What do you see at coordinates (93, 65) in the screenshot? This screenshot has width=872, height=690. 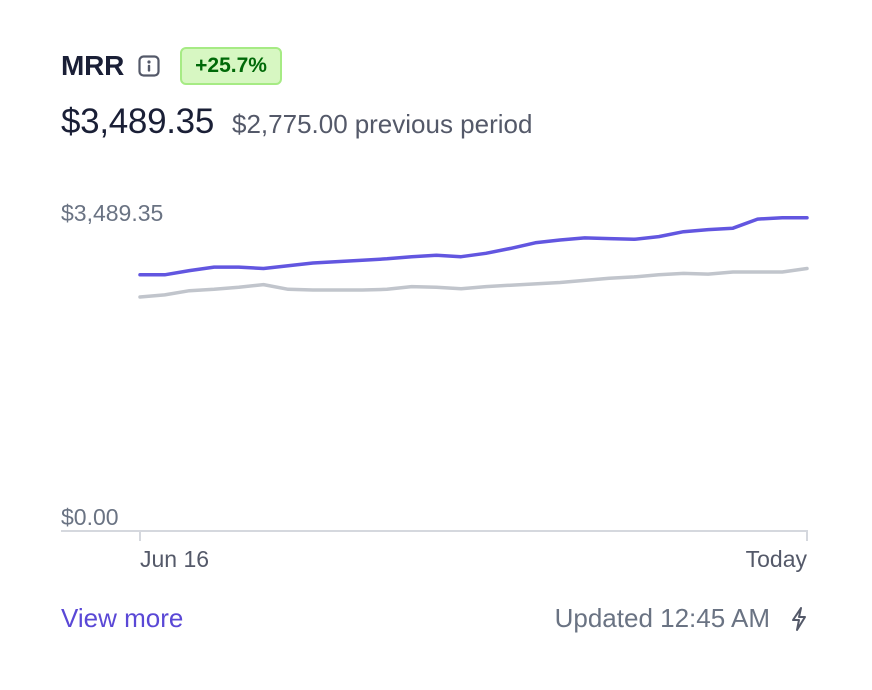 I see `metric-title: MRR` at bounding box center [93, 65].